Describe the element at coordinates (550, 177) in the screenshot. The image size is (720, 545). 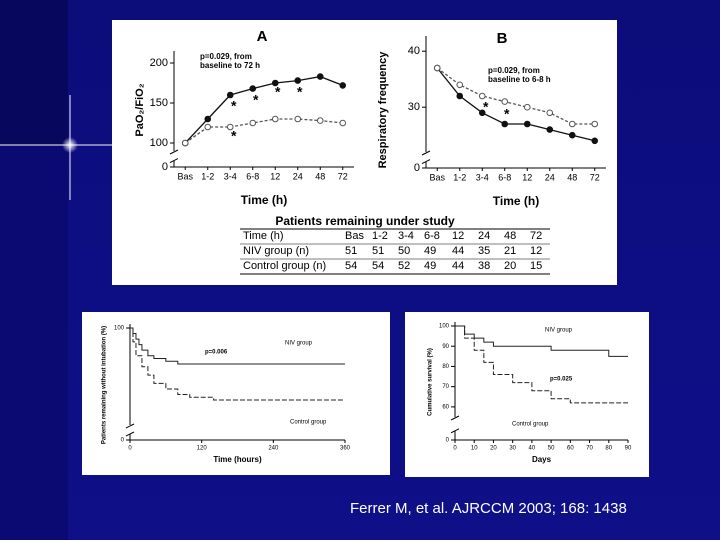
I see `x-tick-label: 24` at that location.